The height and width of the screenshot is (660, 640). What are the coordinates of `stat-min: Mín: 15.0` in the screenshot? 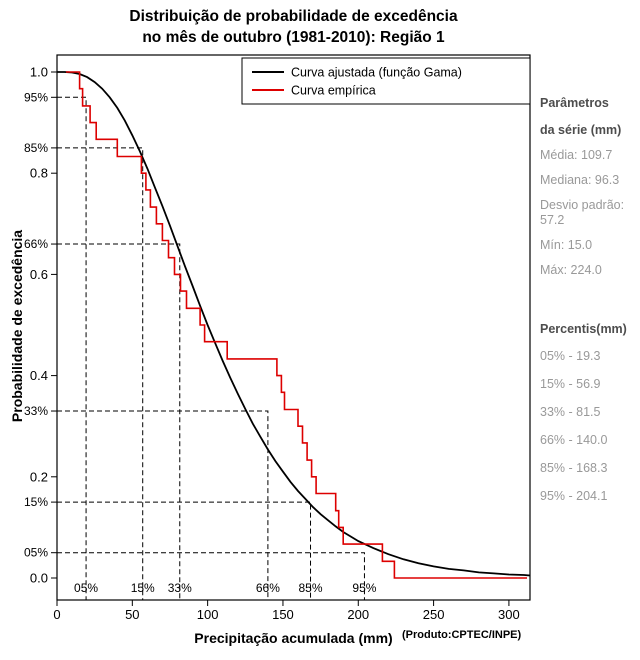 It's located at (566, 245).